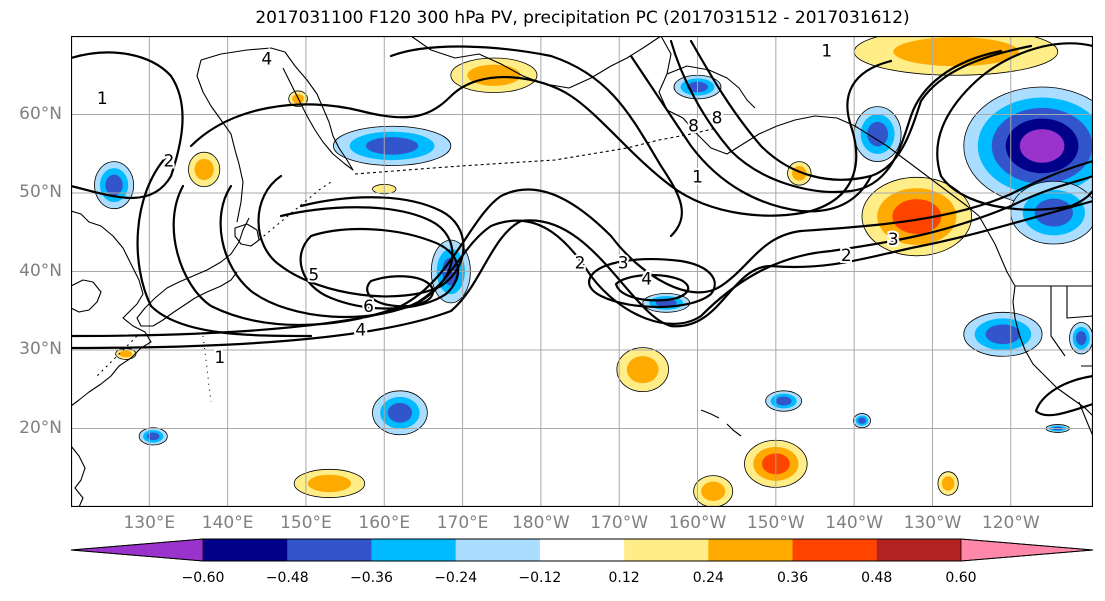  I want to click on lat-label: 40°N, so click(40, 270).